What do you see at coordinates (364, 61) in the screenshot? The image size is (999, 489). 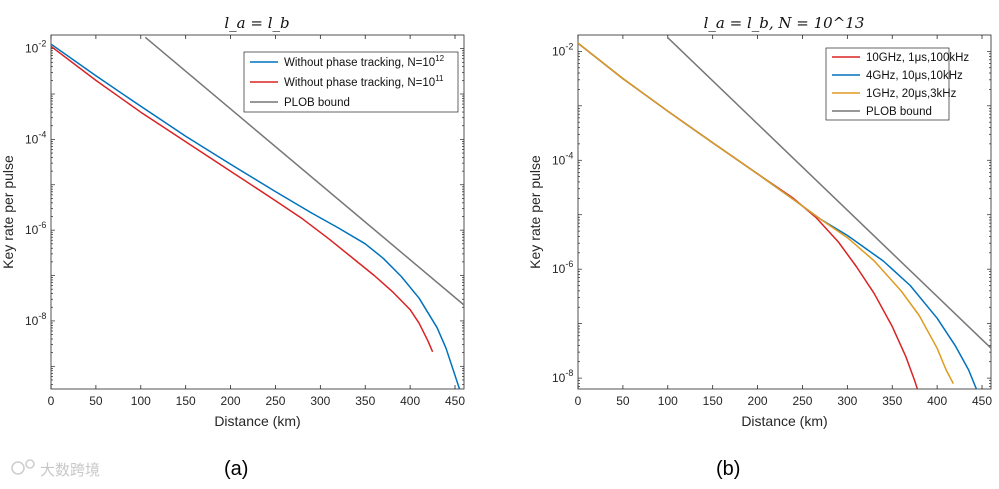 I see `legend-entry: Without phase tracking, N=1012` at bounding box center [364, 61].